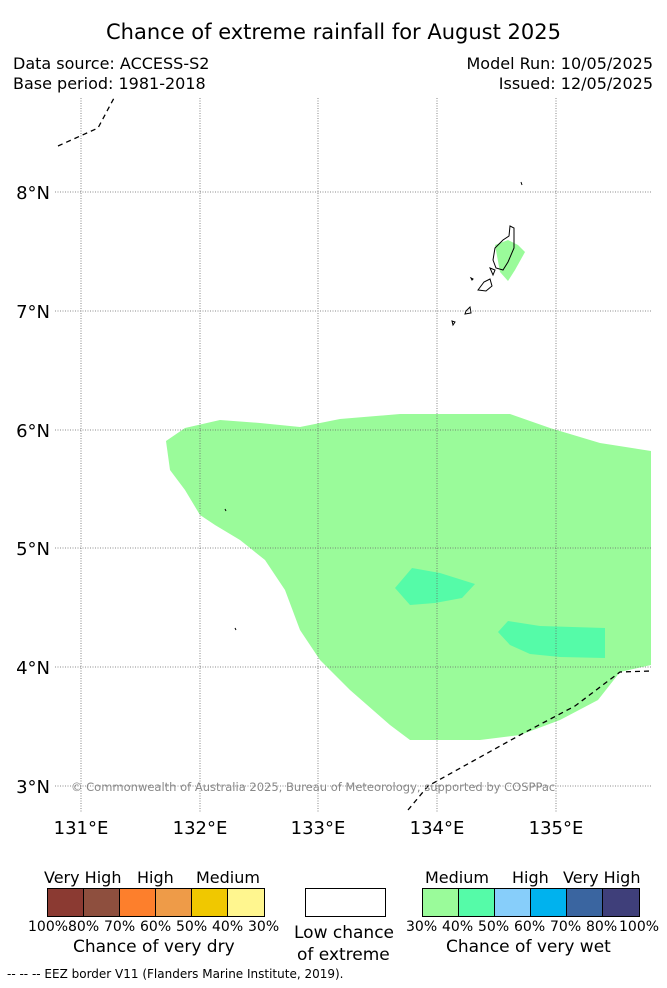 The image size is (667, 988). Describe the element at coordinates (345, 902) in the screenshot. I see `low-chance-swatch` at that location.